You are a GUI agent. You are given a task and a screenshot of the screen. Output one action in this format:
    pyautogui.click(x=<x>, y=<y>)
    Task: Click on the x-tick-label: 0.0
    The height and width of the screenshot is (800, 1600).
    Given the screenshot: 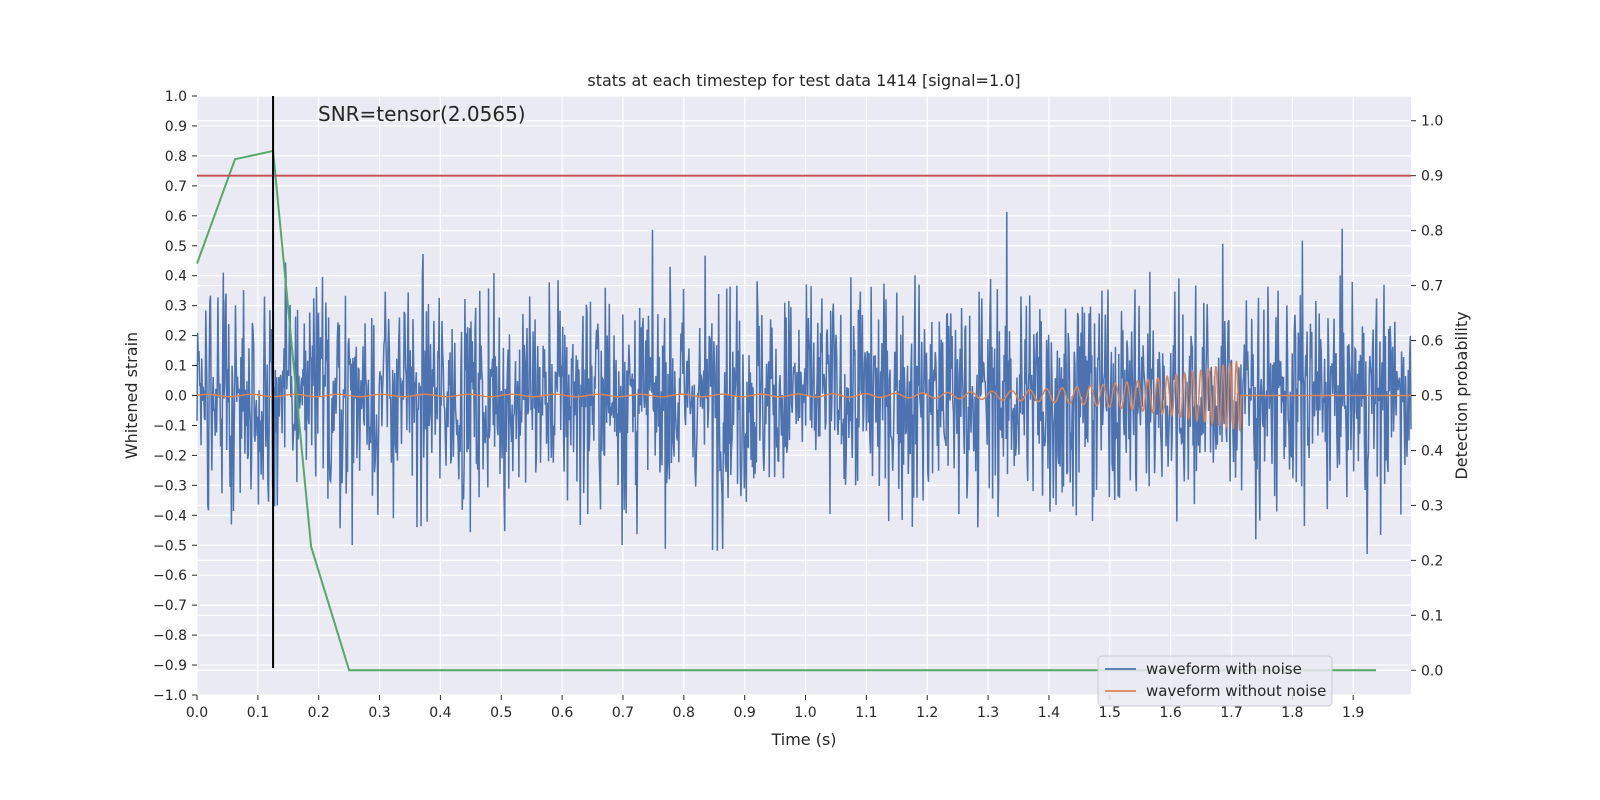 What is the action you would take?
    pyautogui.click(x=197, y=713)
    